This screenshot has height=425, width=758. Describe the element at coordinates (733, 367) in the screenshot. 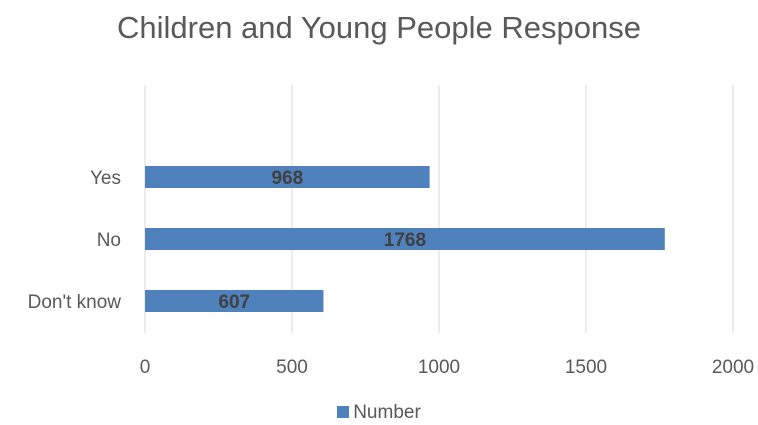

I see `x-tick-label: 2000` at that location.